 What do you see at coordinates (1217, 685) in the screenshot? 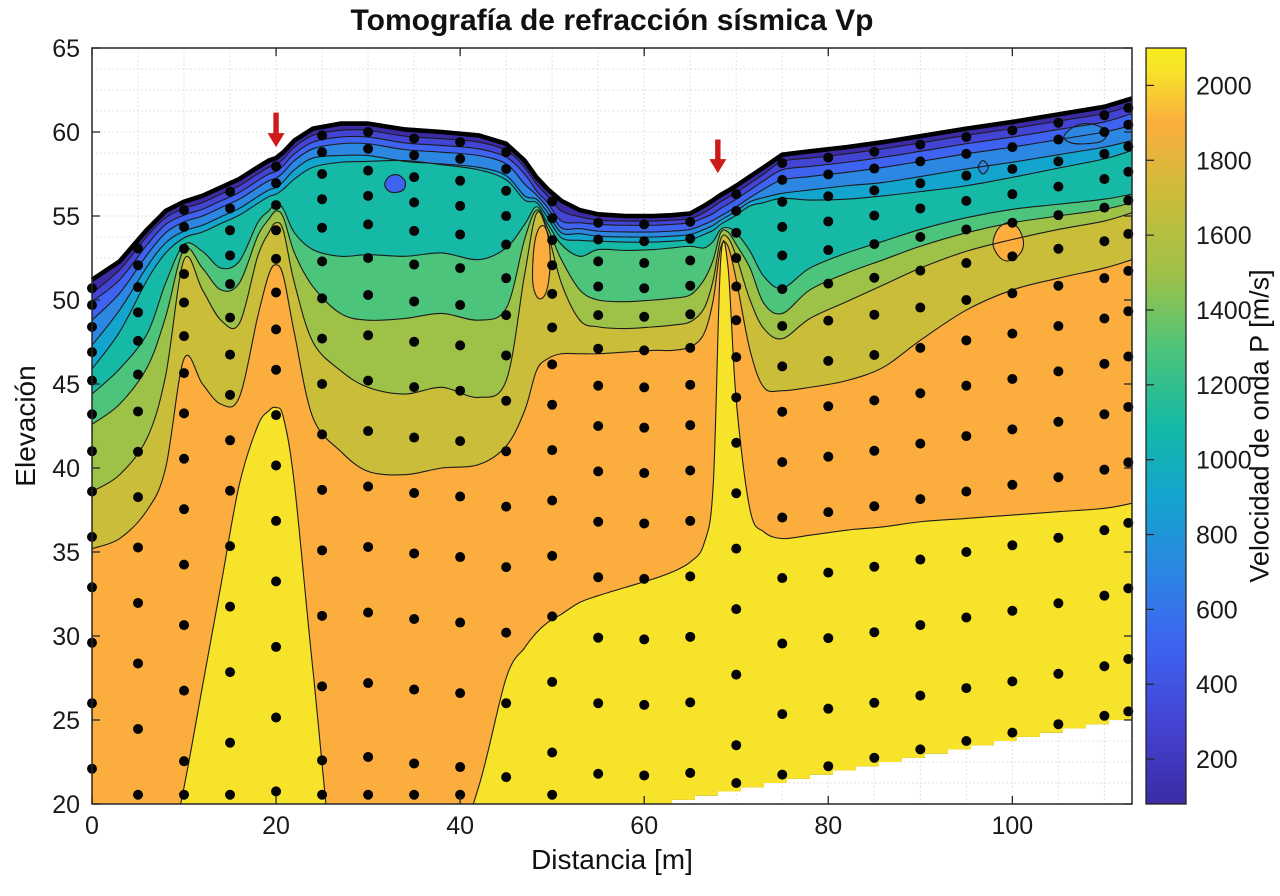
I see `colorbar-tick-label: 400` at bounding box center [1217, 685].